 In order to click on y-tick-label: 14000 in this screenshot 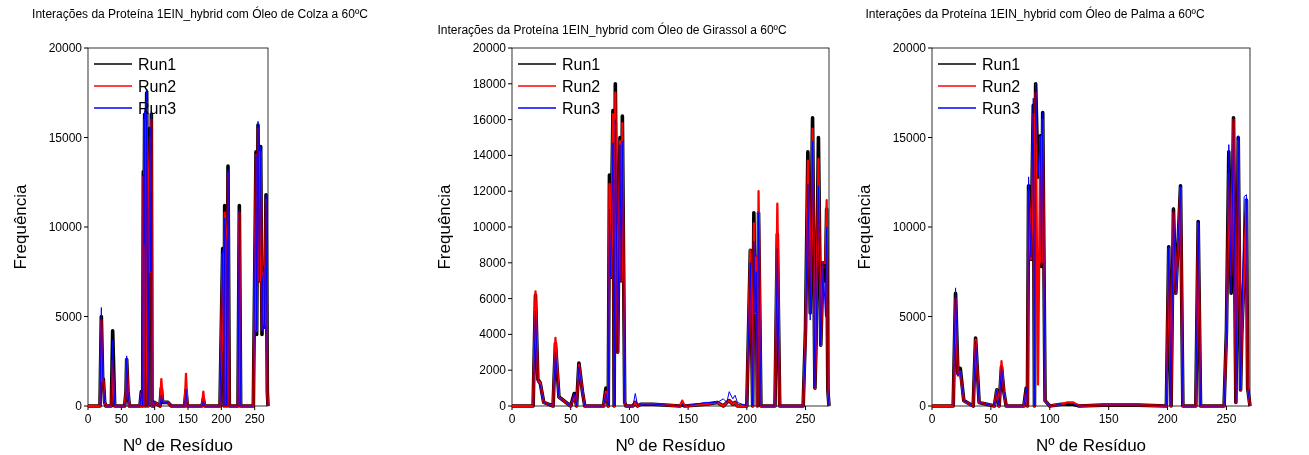, I will do `click(489, 155)`.